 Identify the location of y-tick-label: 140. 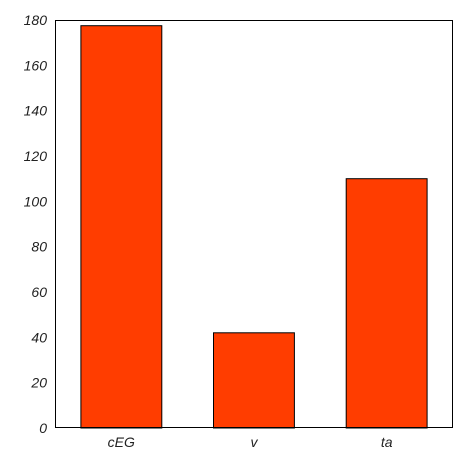
(36, 111).